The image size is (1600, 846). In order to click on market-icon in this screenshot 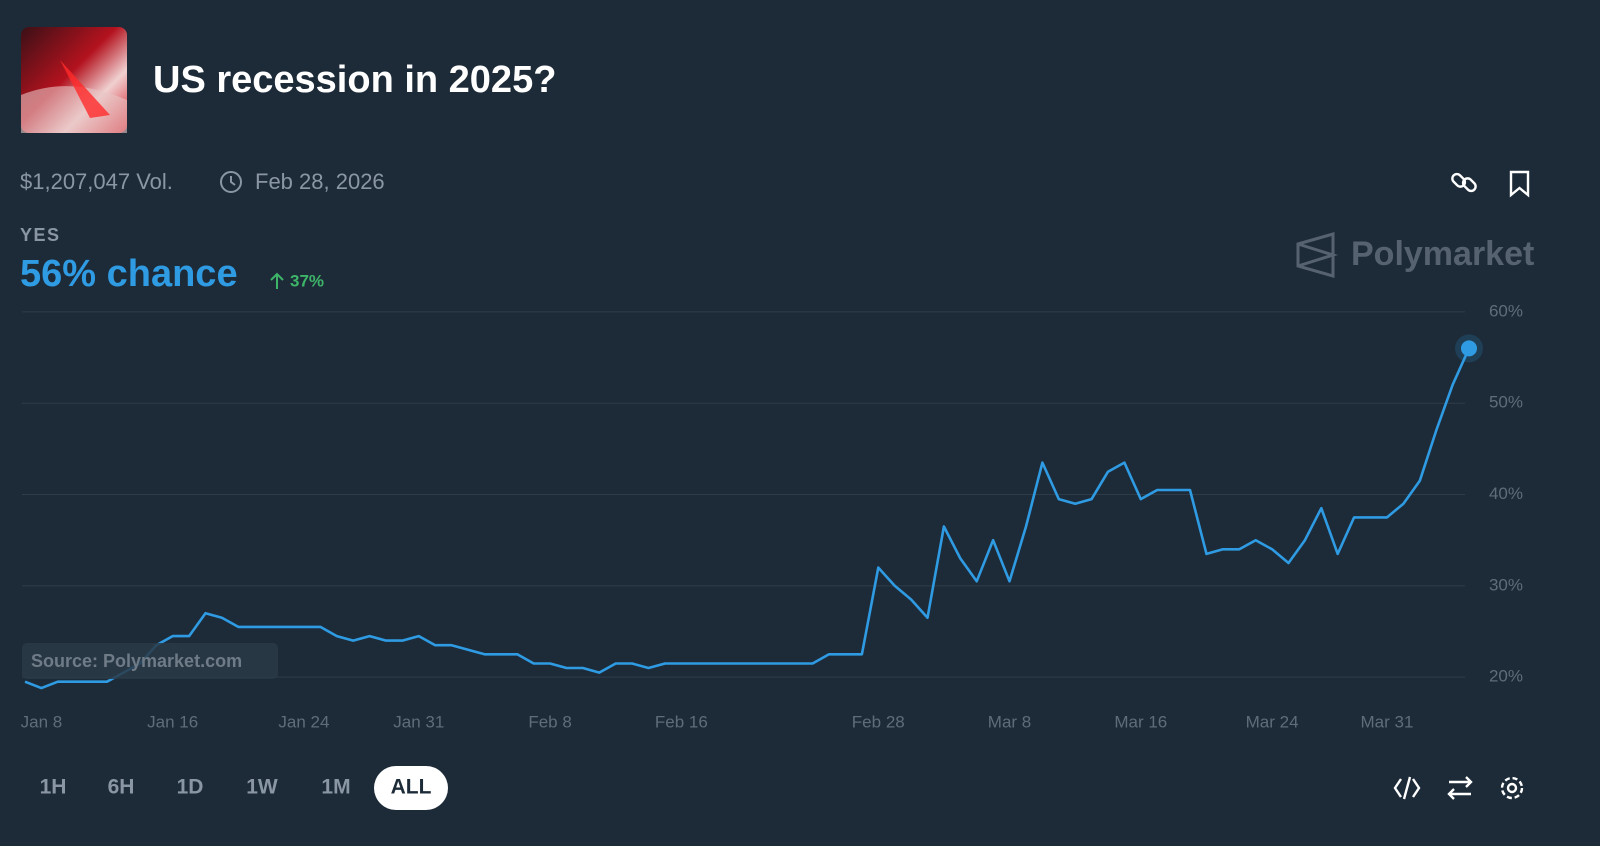, I will do `click(74, 80)`.